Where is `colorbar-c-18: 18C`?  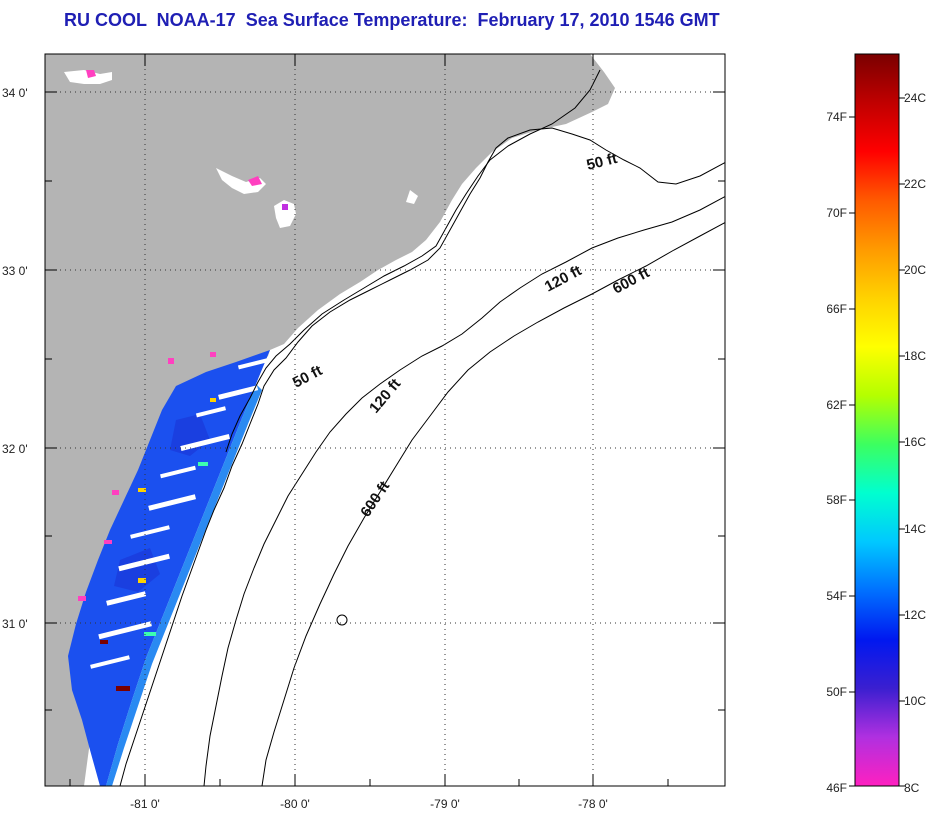
colorbar-c-18: 18C is located at coordinates (915, 356).